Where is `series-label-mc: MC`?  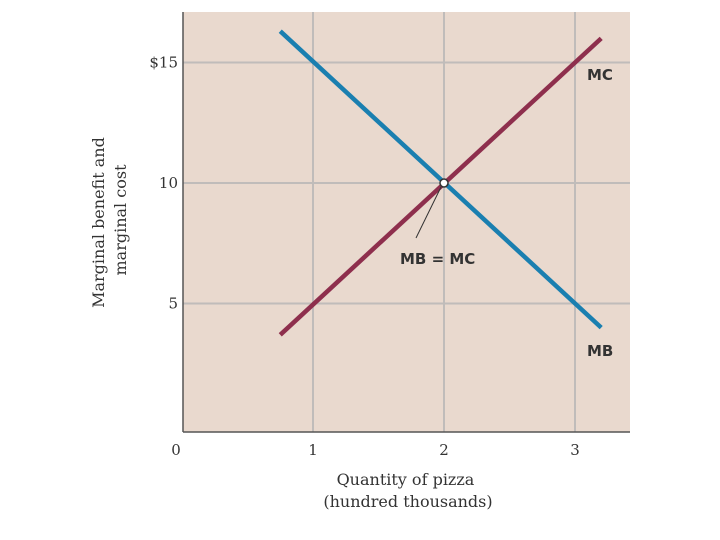 series-label-mc: MC is located at coordinates (600, 75).